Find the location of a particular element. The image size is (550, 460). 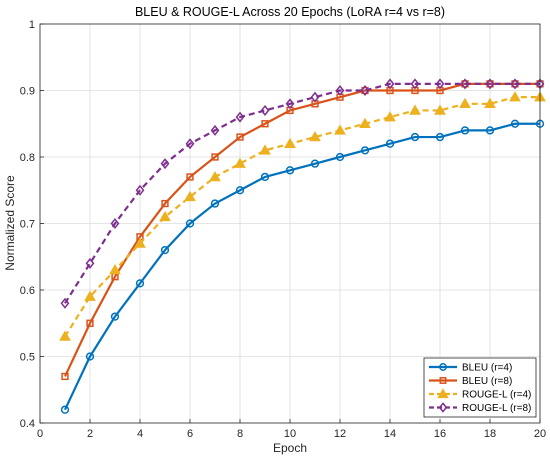

x-tick-label: 6 is located at coordinates (190, 434).